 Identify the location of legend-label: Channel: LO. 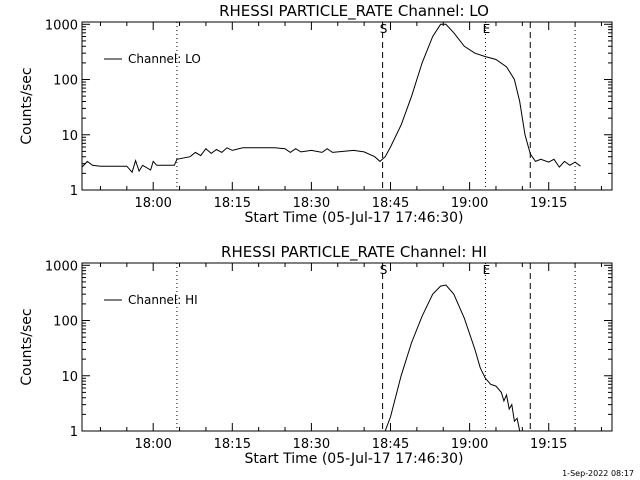
(164, 59).